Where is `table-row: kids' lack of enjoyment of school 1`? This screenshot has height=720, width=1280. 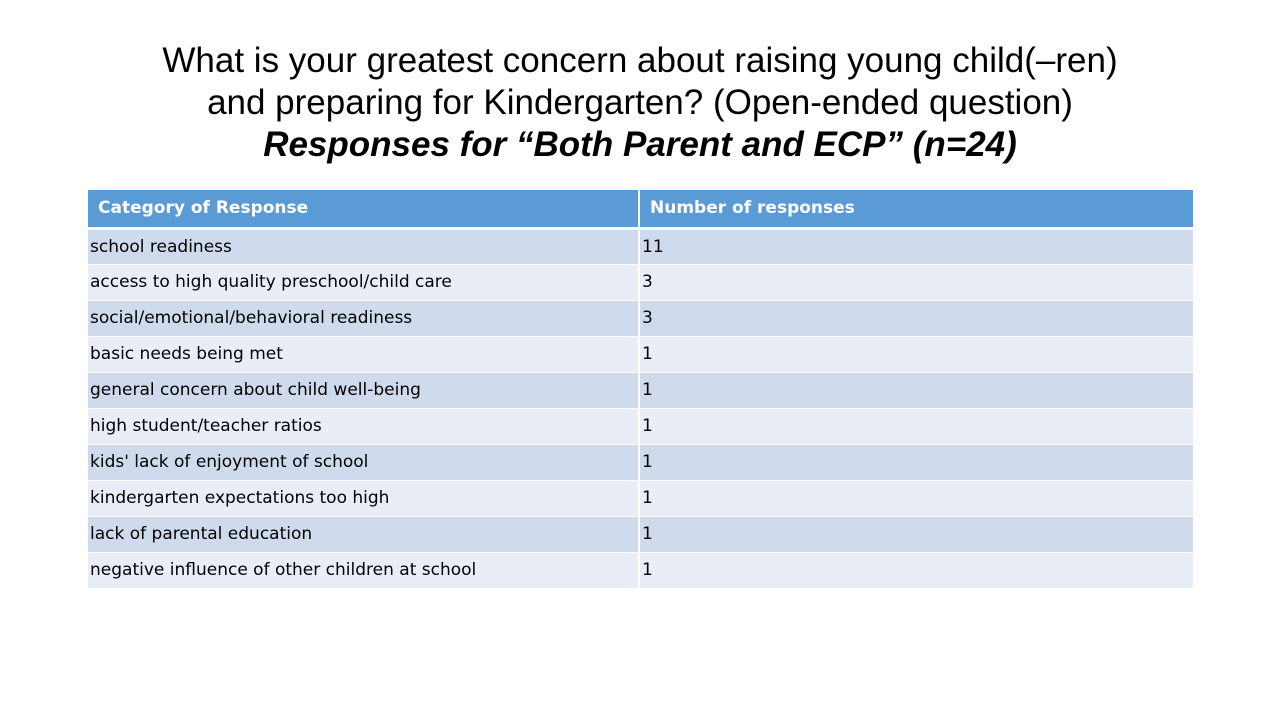 table-row: kids' lack of enjoyment of school 1 is located at coordinates (640, 462).